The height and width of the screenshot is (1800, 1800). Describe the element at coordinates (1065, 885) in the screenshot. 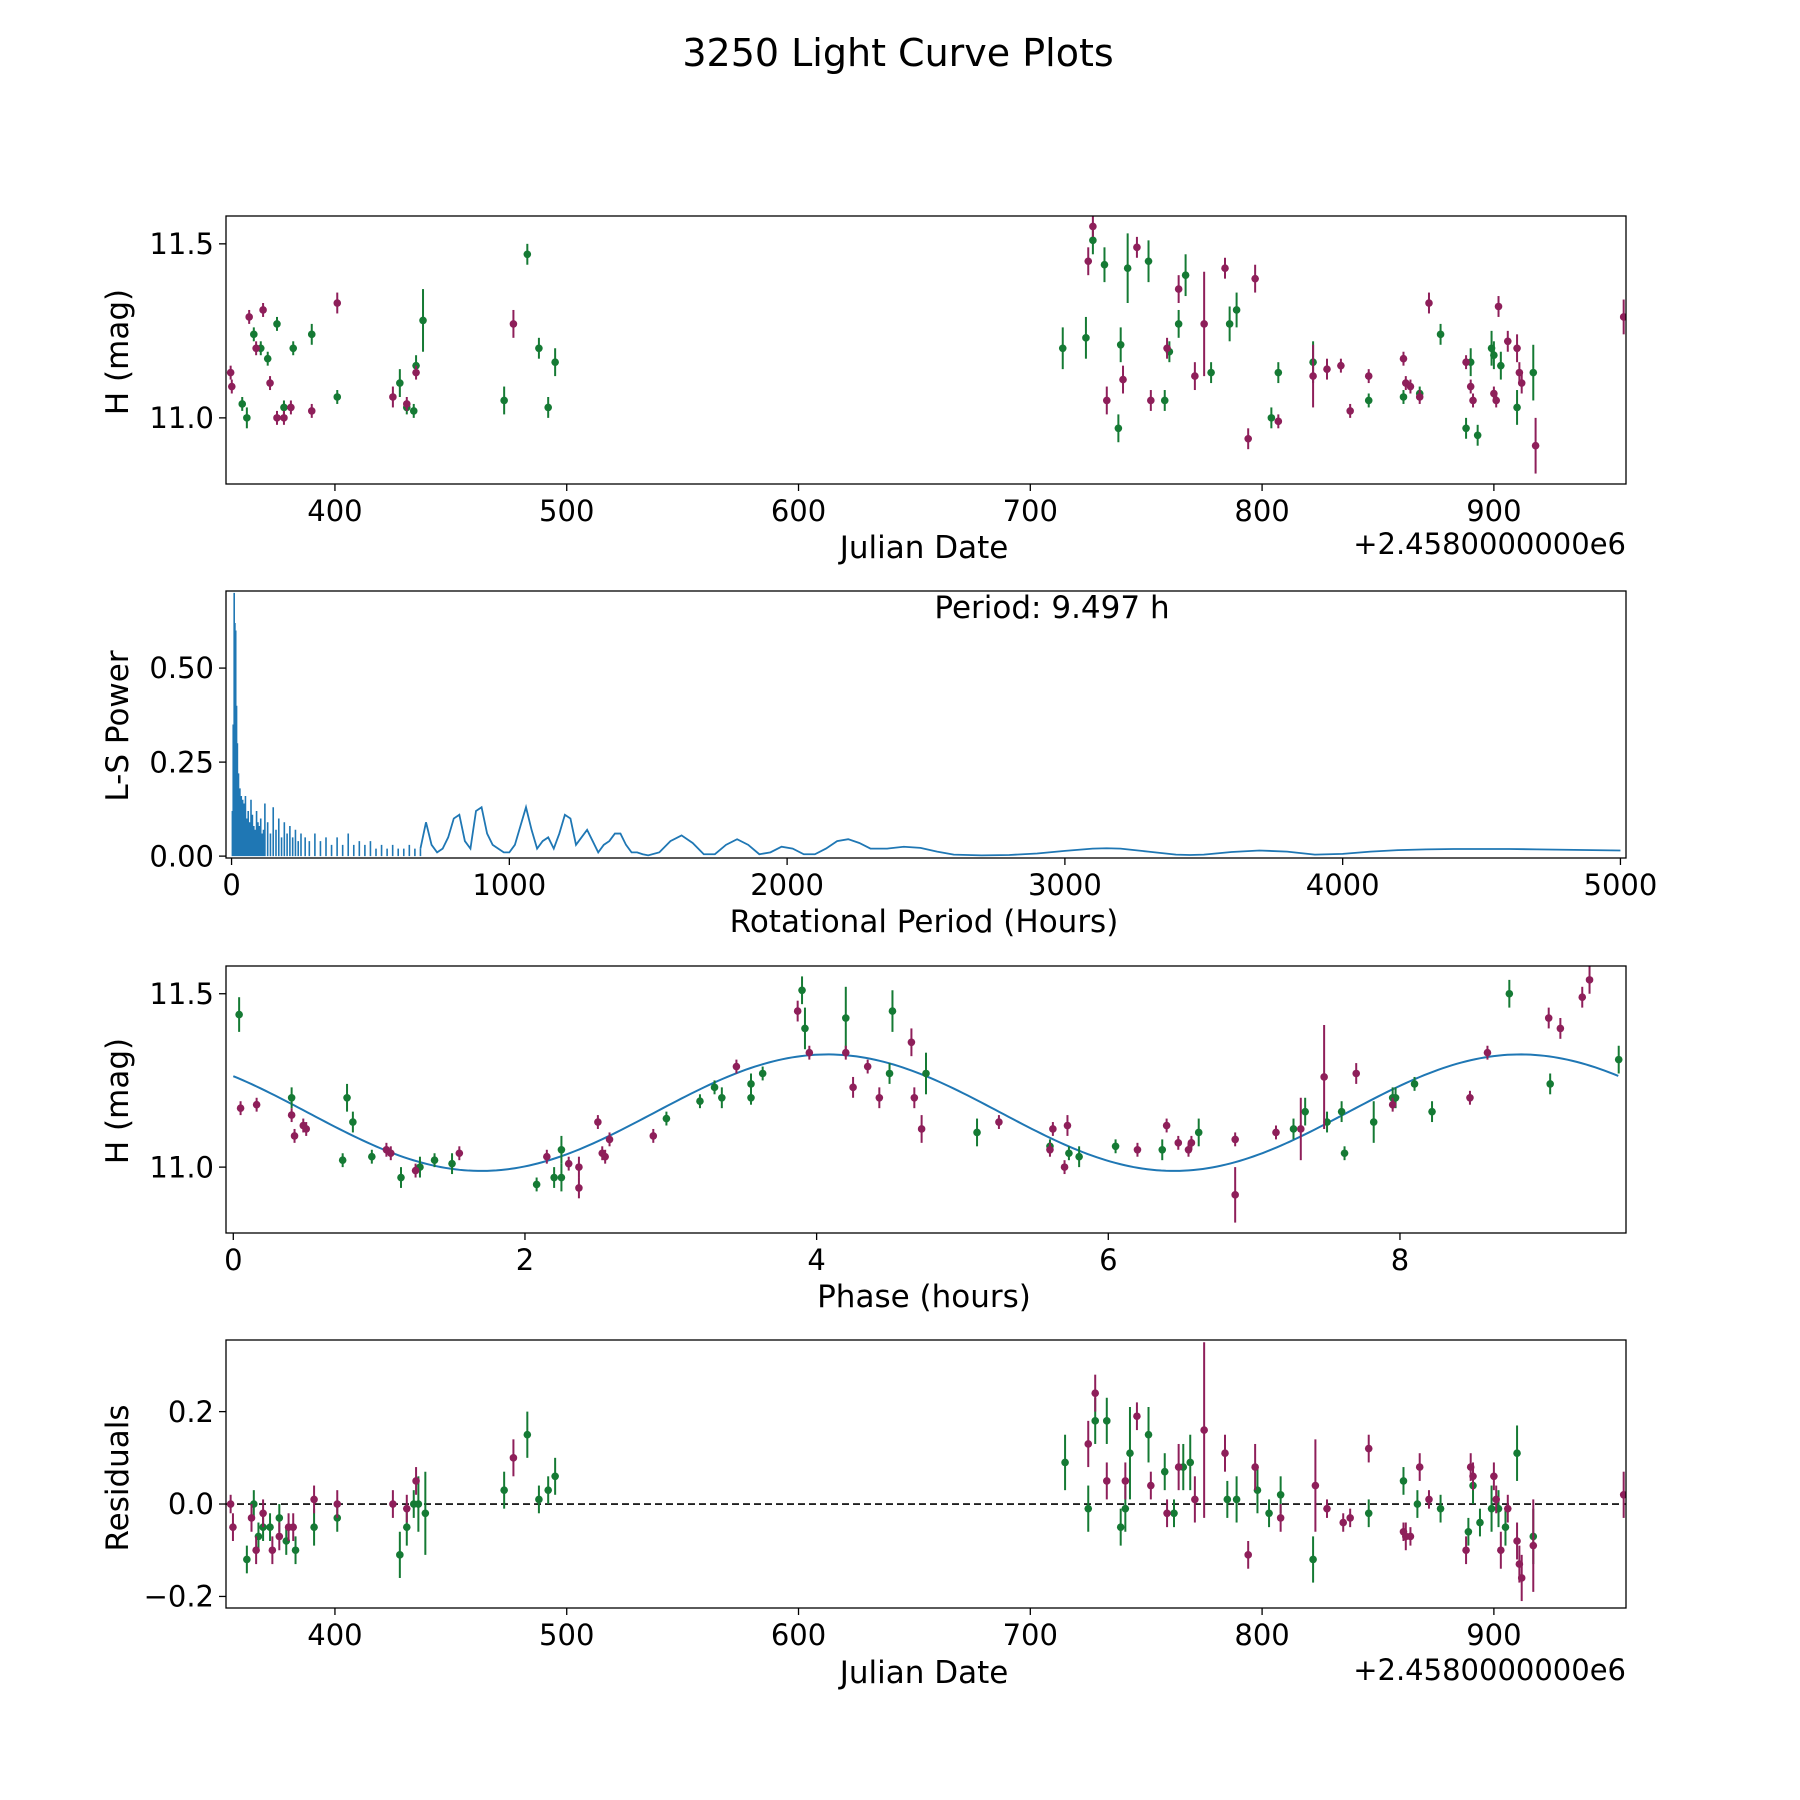

I see `periodogram-x-tick-label: 3000` at that location.